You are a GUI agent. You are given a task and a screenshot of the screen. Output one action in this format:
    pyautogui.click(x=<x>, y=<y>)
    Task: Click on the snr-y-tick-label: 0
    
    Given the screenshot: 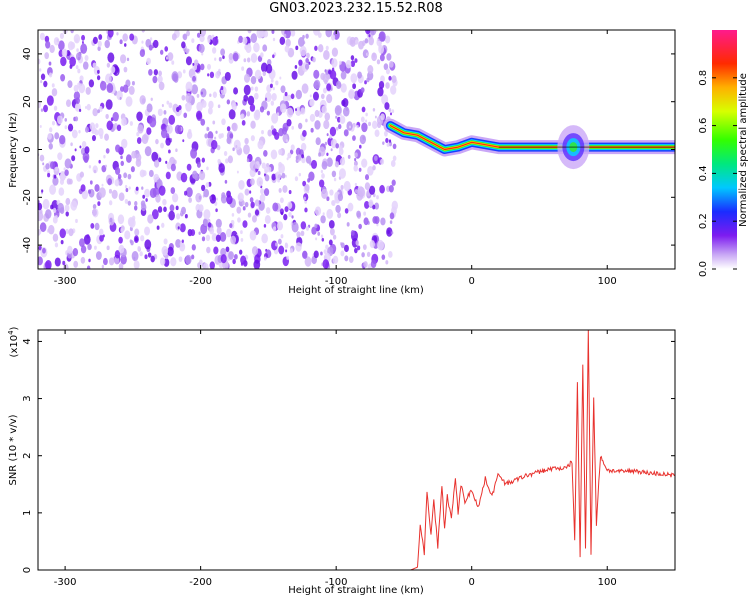 What is the action you would take?
    pyautogui.click(x=27, y=570)
    